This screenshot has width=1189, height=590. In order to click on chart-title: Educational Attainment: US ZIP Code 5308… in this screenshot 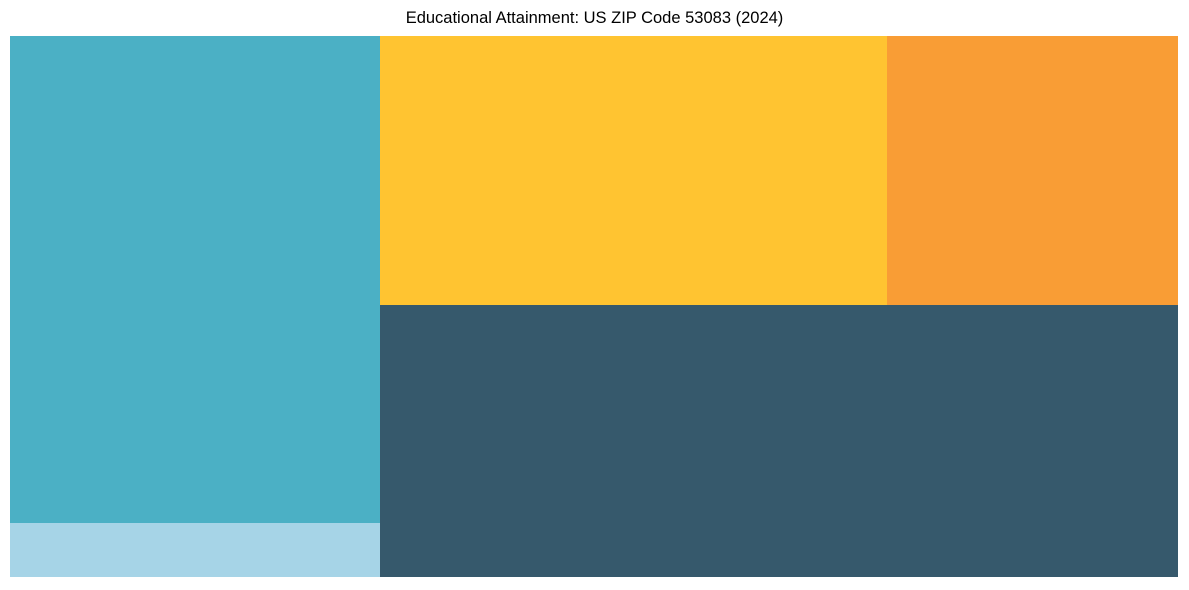, I will do `click(594, 18)`.